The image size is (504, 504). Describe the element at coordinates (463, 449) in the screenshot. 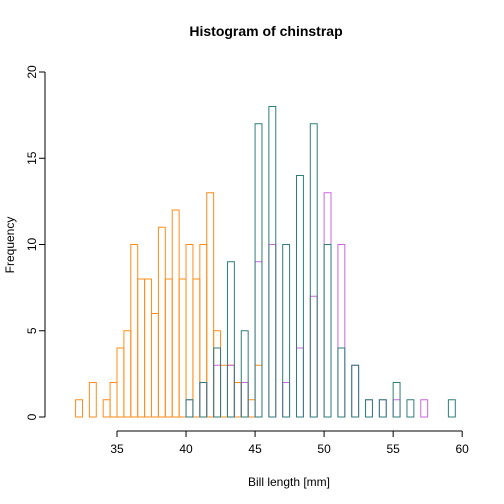

I see `x-tick-label: 60` at that location.